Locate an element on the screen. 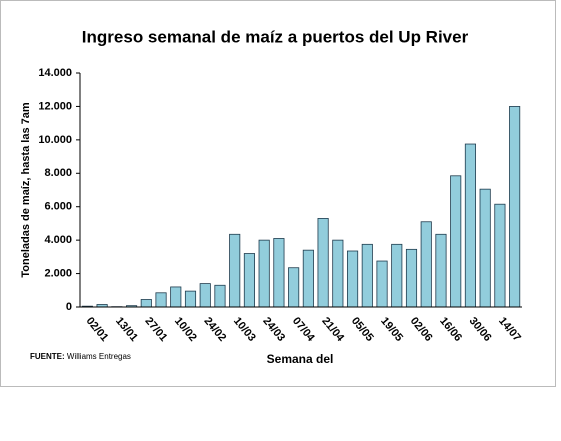 The height and width of the screenshot is (441, 561). x-axis-label: Semana del is located at coordinates (300, 359).